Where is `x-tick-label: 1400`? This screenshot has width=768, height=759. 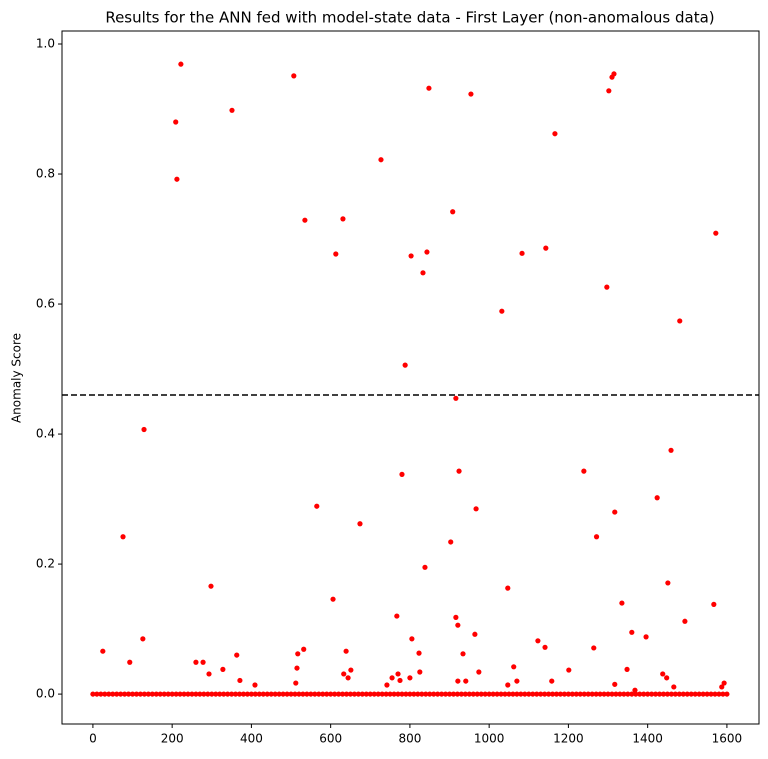 x-tick-label: 1400 is located at coordinates (647, 739).